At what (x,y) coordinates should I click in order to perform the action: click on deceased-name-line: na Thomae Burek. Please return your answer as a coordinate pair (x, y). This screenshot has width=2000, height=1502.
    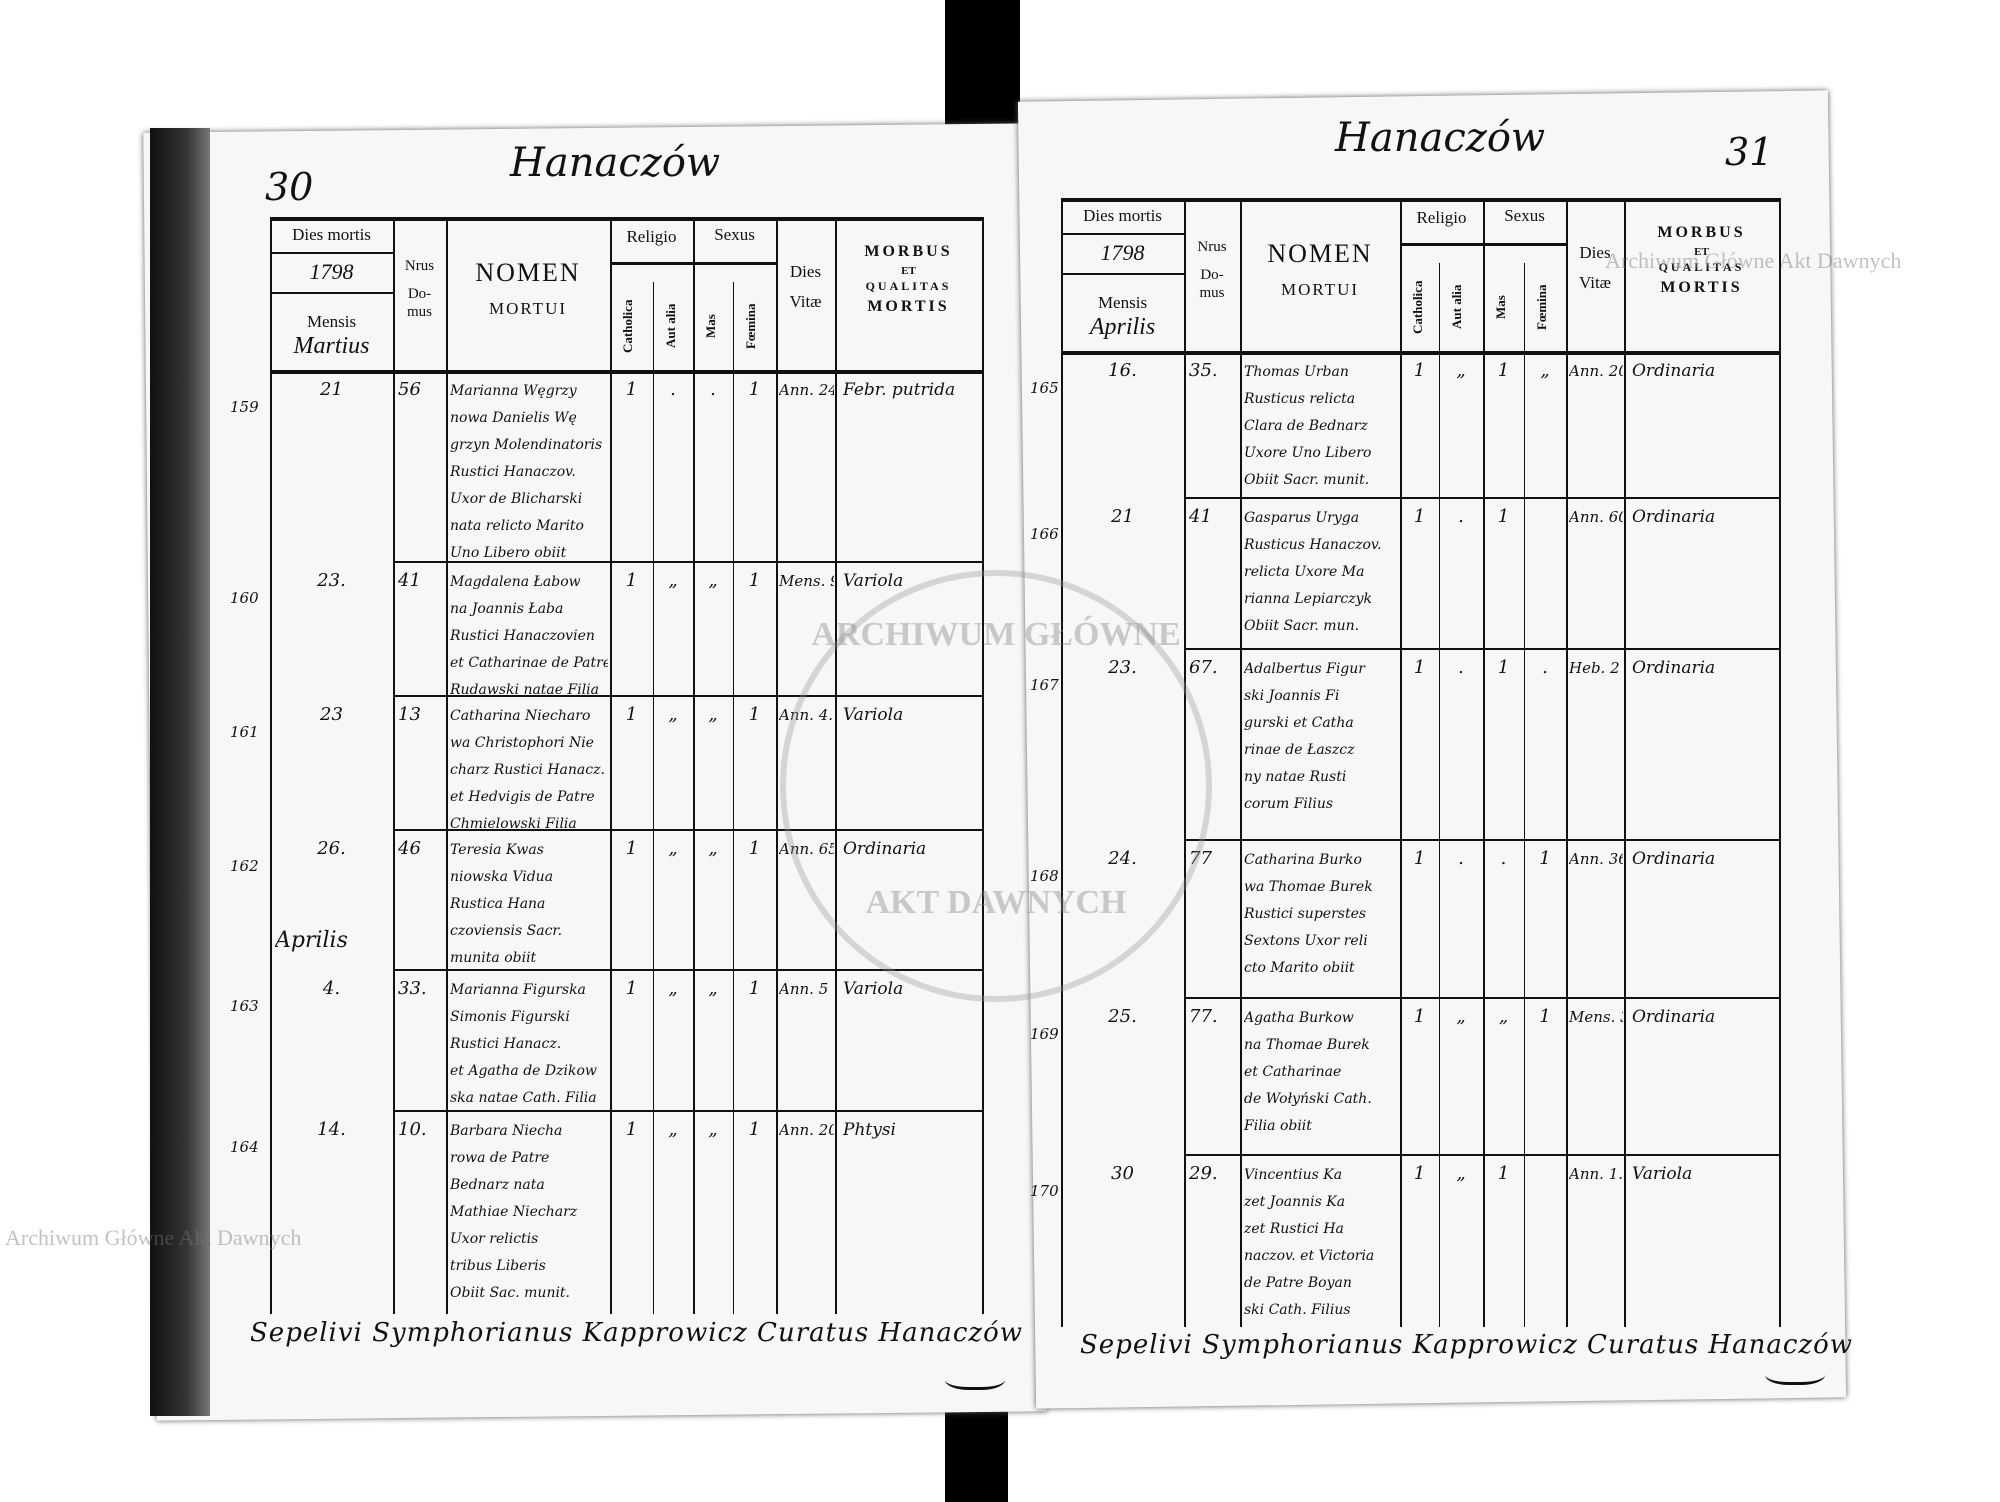
    Looking at the image, I should click on (1307, 1045).